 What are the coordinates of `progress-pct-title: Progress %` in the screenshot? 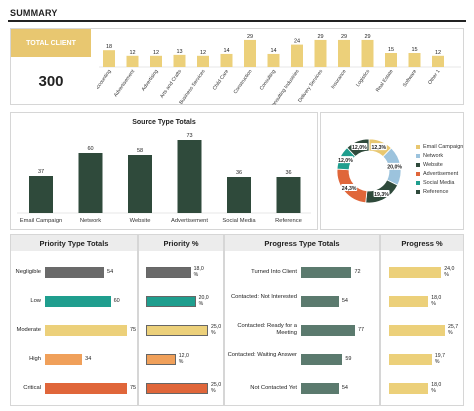 It's located at (422, 243).